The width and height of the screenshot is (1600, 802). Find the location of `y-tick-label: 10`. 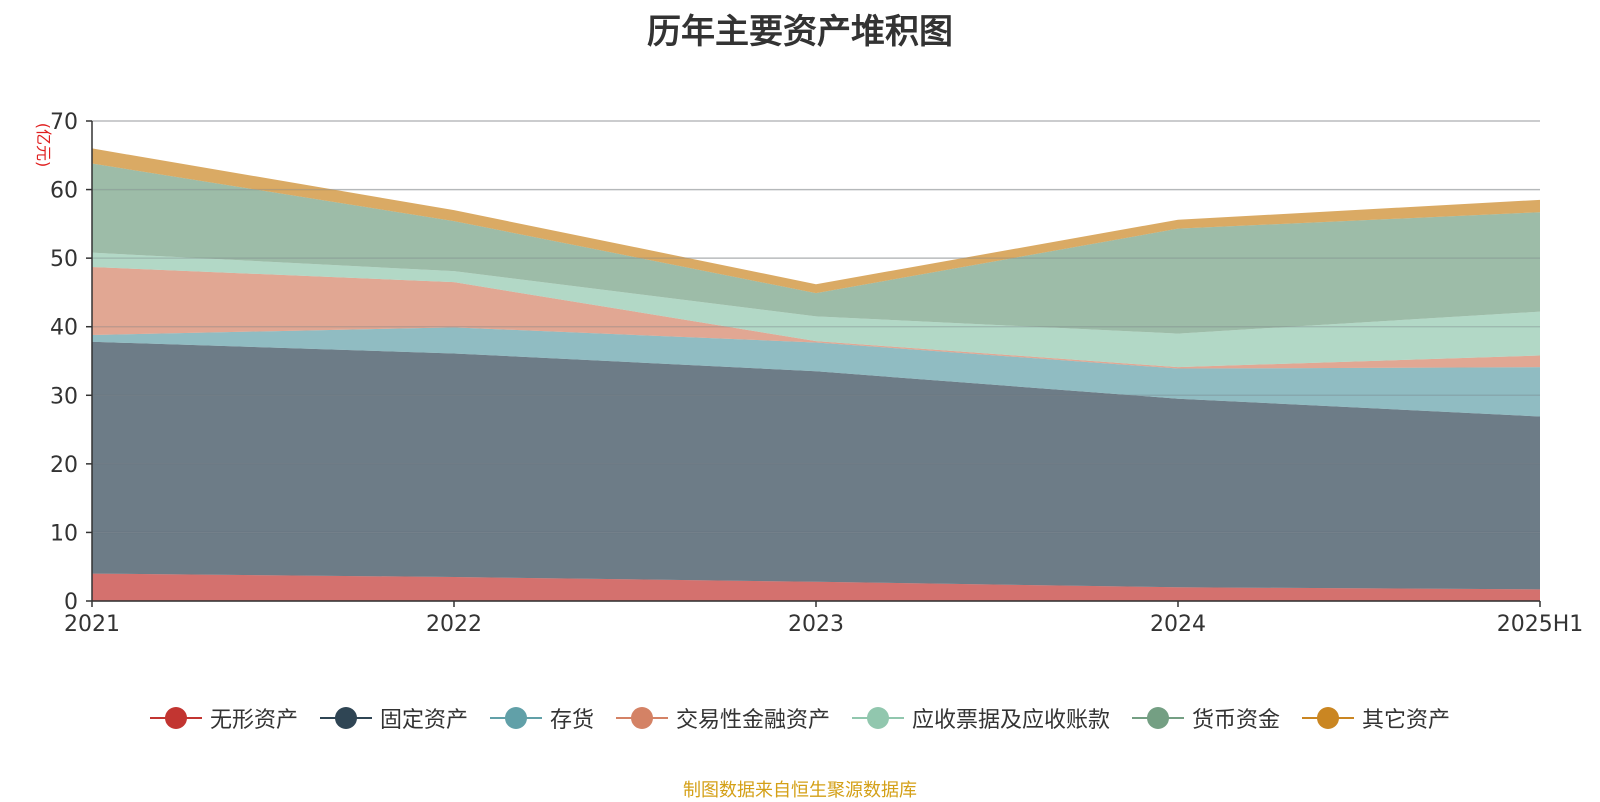

y-tick-label: 10 is located at coordinates (64, 533).